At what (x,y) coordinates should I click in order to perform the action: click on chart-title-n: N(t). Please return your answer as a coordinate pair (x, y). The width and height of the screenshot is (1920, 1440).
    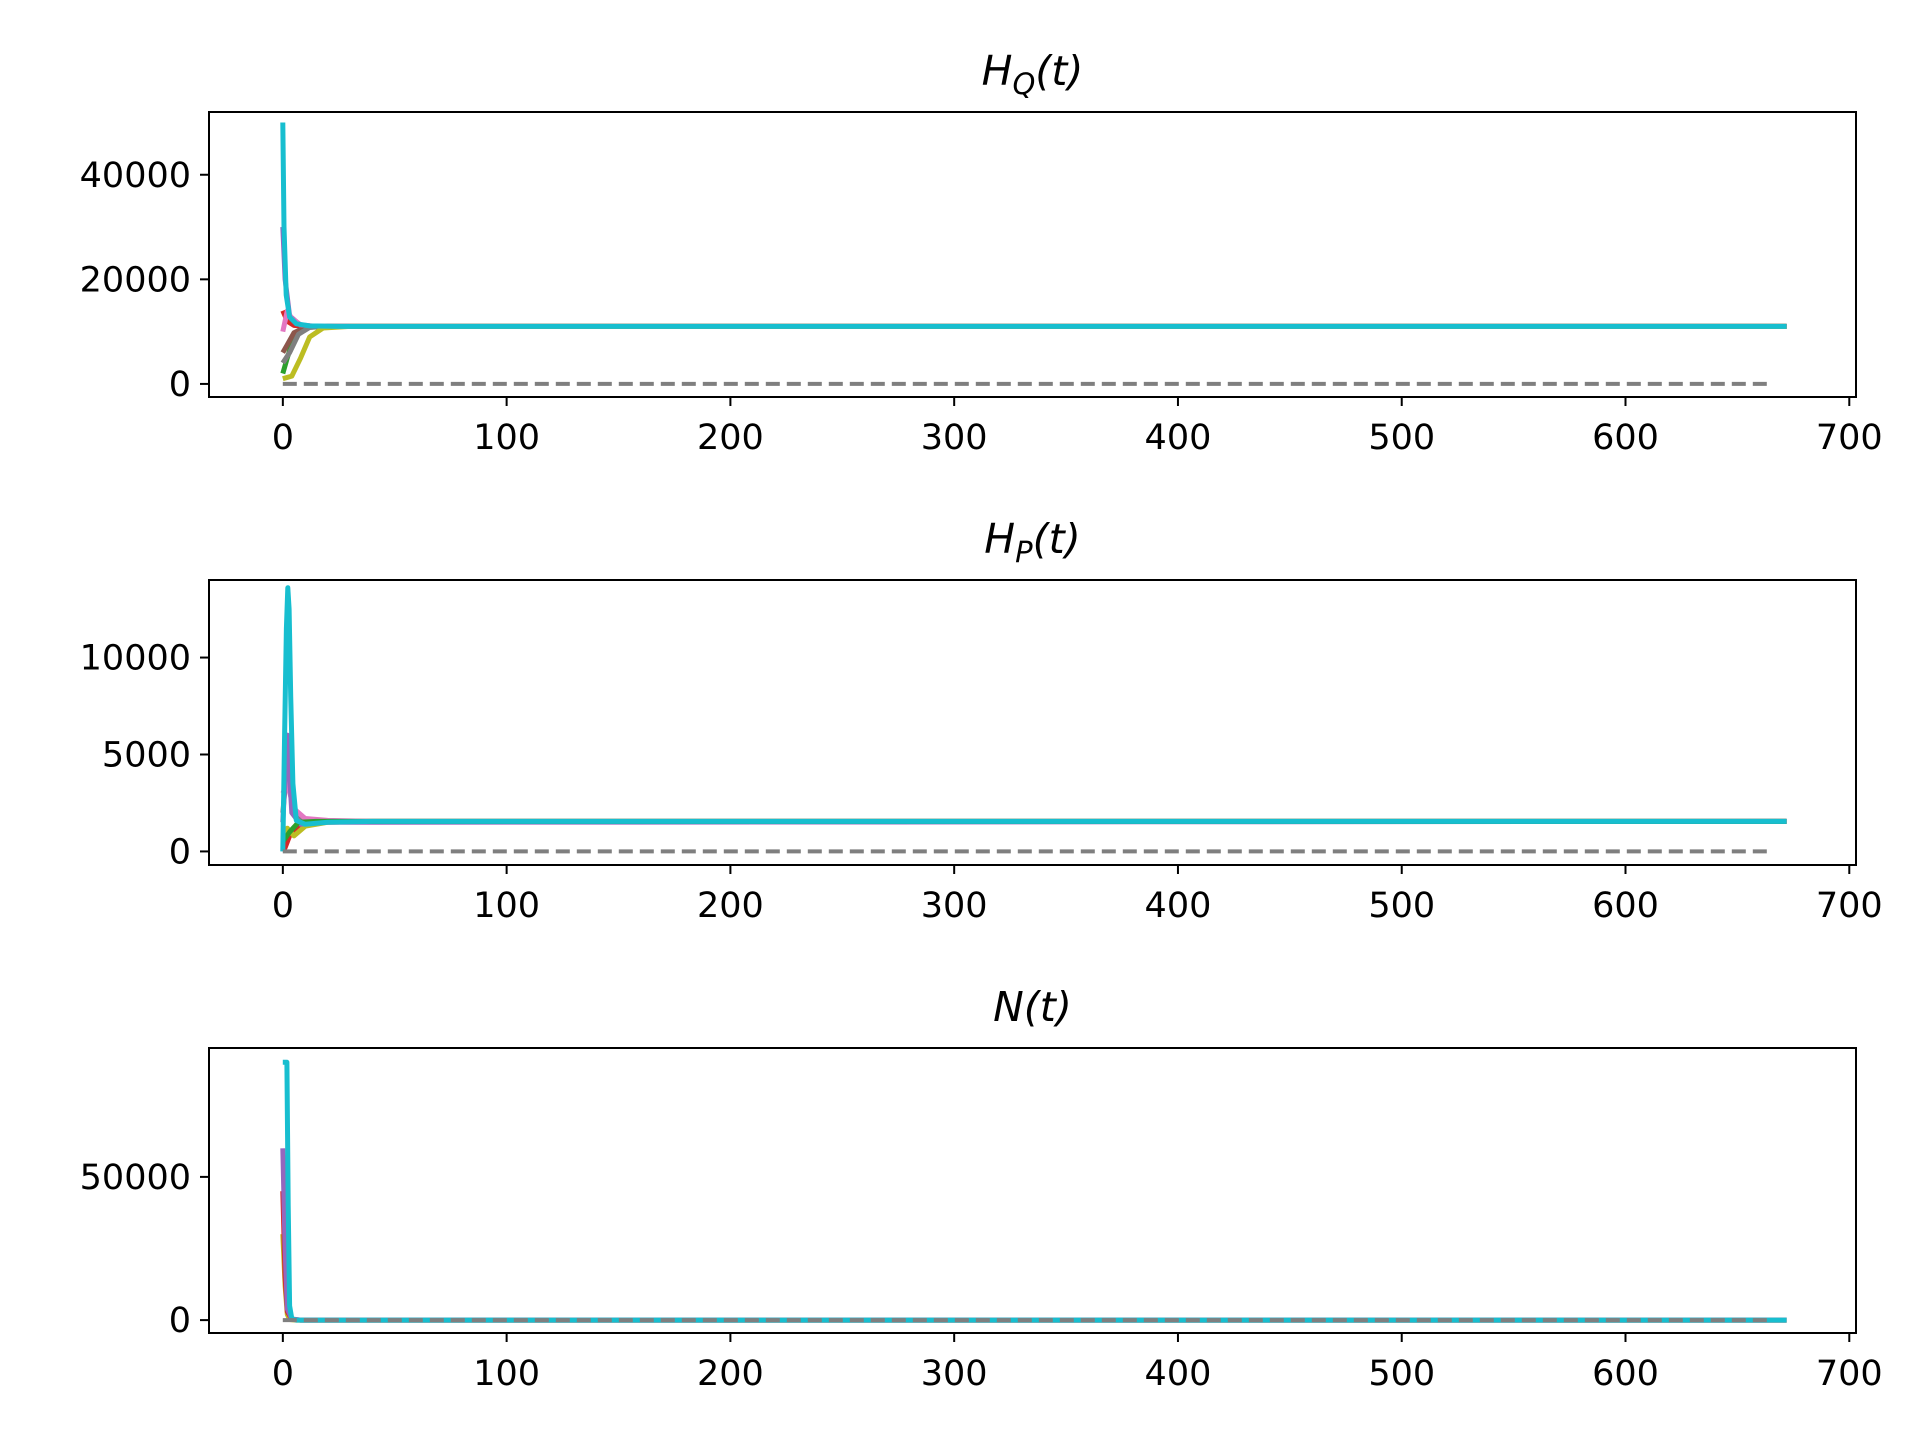
    Looking at the image, I should click on (1032, 1007).